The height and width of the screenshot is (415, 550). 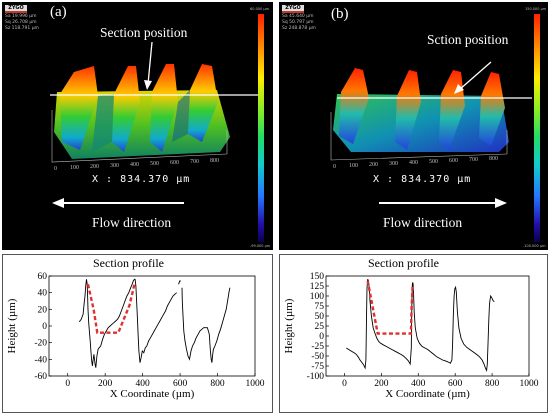 I want to click on colorbar-top-label: 60.000 µm, so click(x=259, y=9).